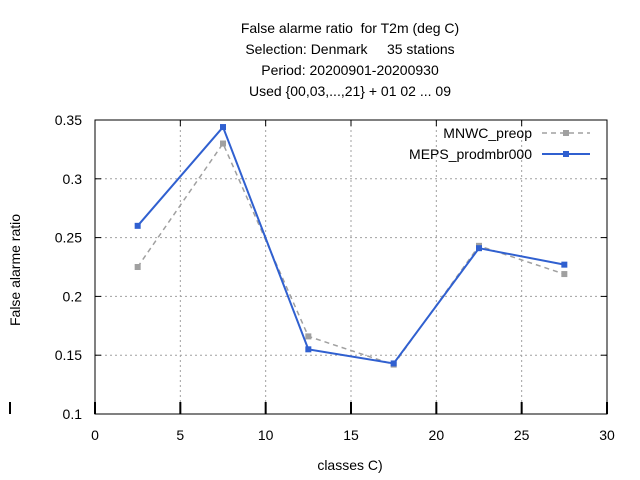 This screenshot has width=640, height=480. I want to click on legend-label: MNWC_preop, so click(487, 133).